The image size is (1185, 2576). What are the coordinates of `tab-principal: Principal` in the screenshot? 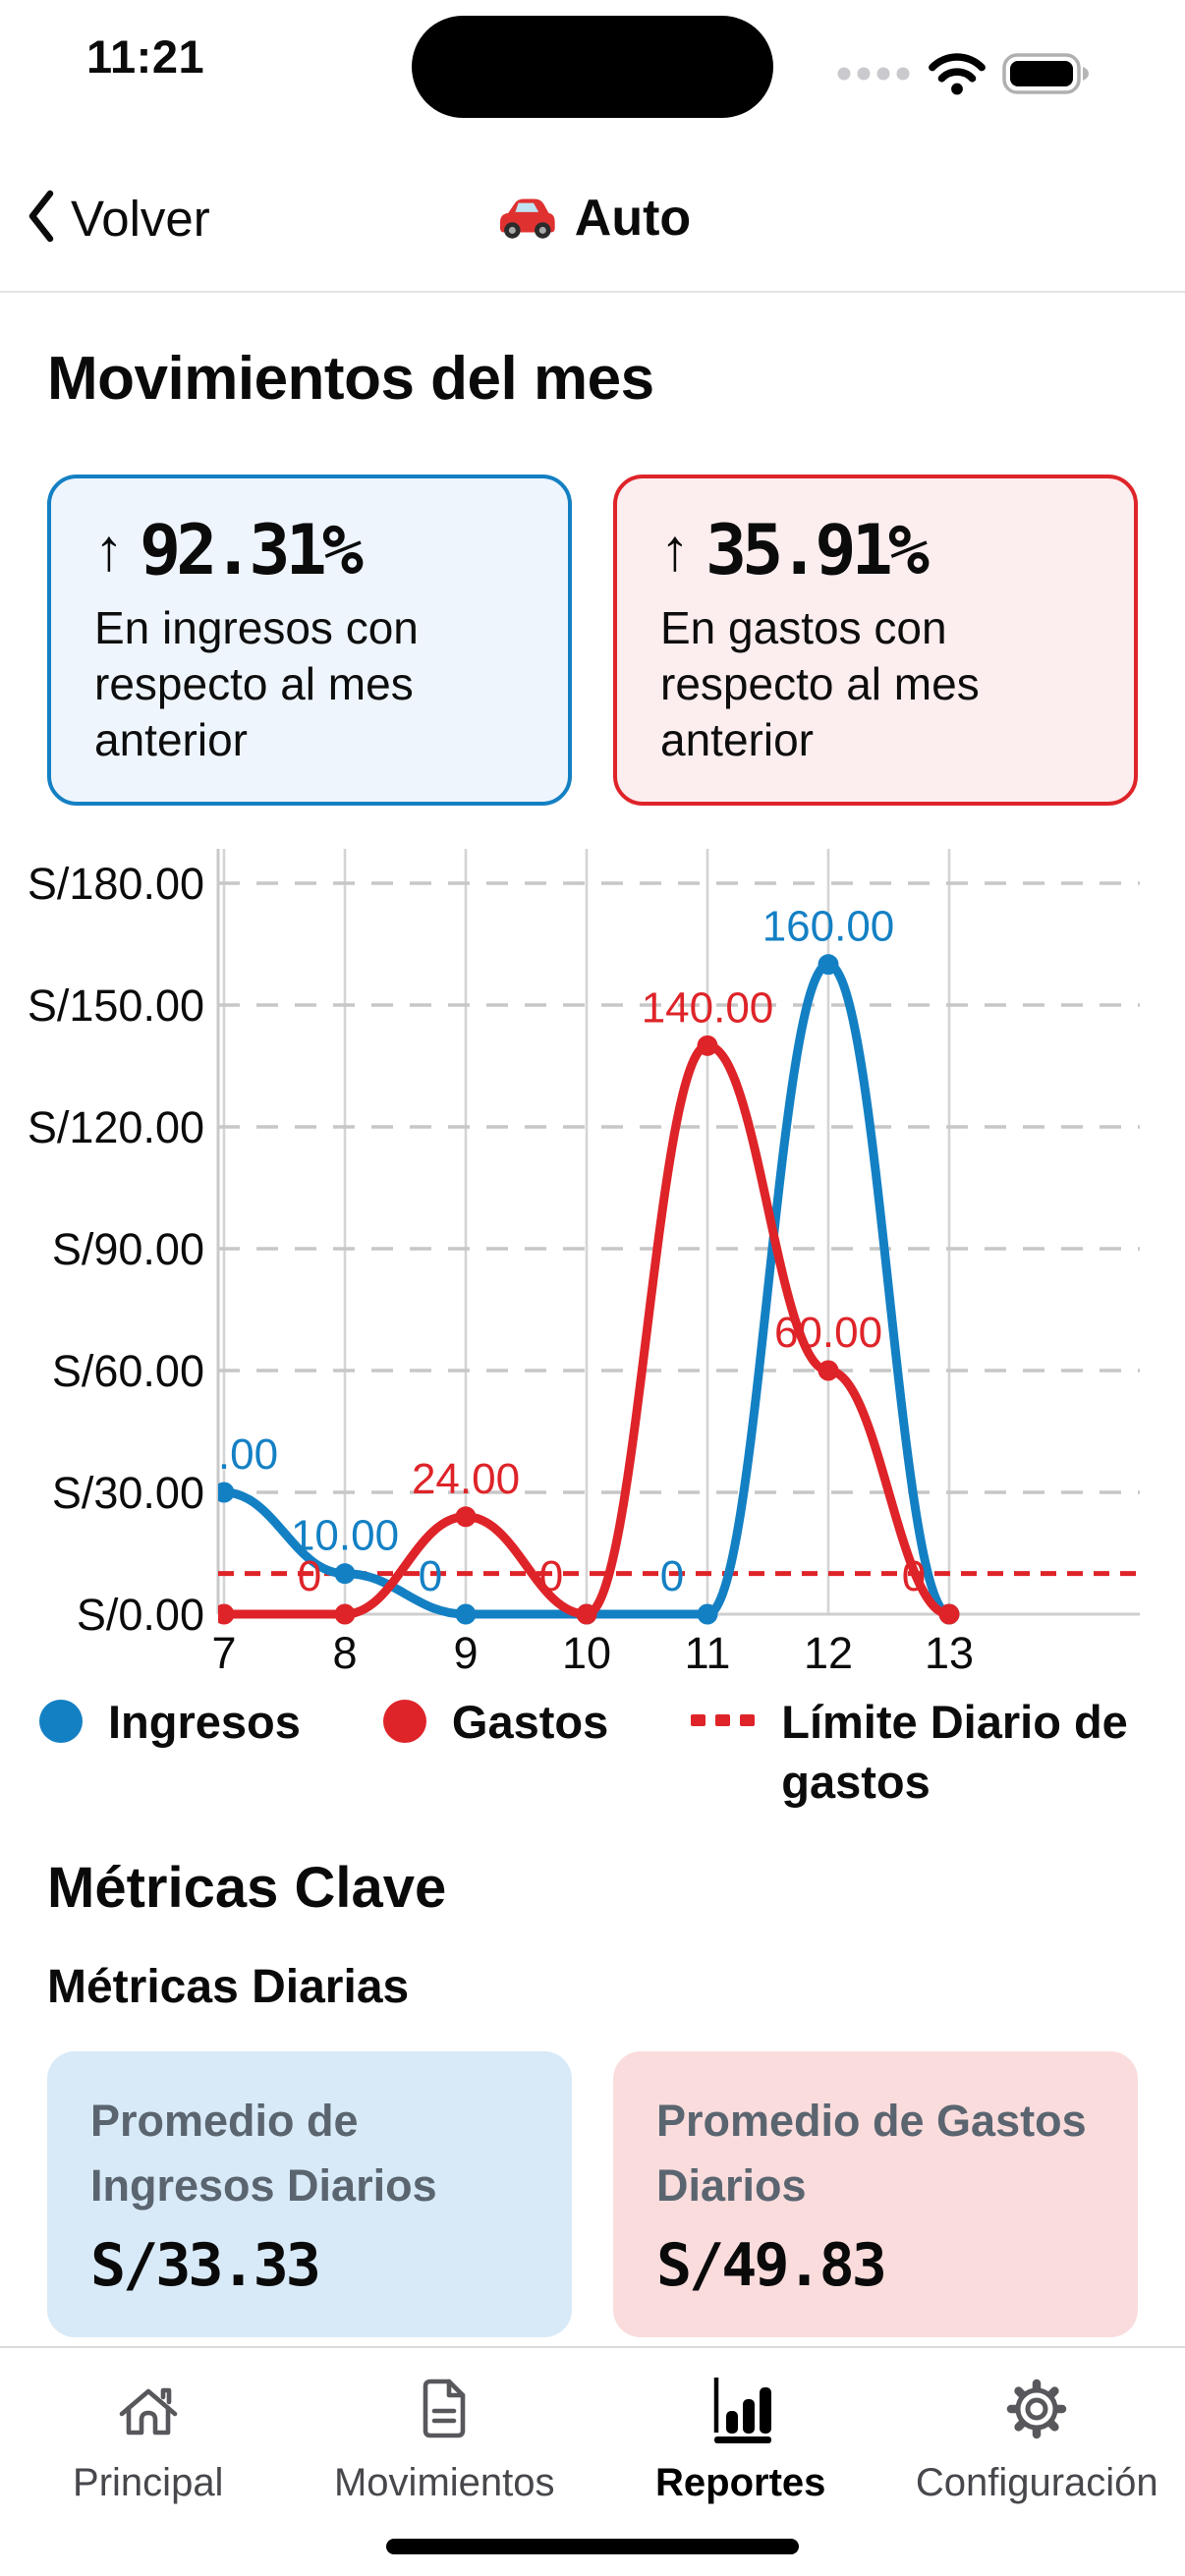 It's located at (149, 2438).